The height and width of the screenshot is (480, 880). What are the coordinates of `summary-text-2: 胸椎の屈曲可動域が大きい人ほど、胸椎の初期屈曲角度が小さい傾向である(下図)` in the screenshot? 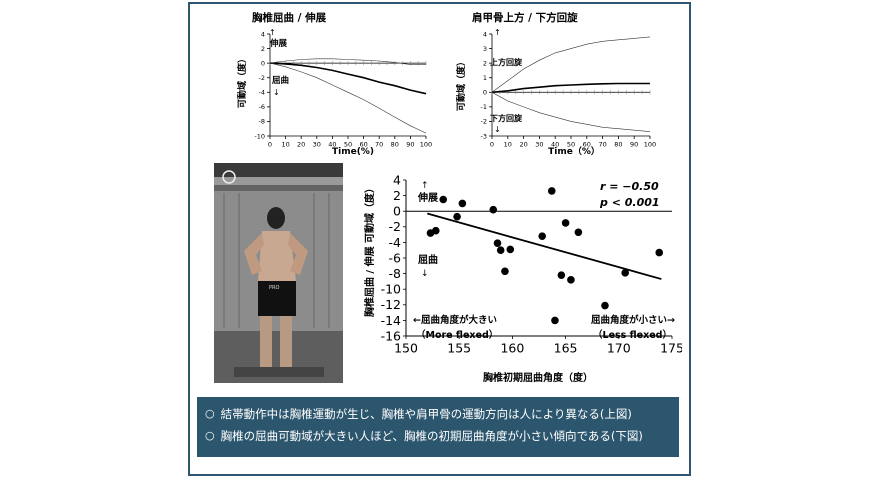 It's located at (431, 436).